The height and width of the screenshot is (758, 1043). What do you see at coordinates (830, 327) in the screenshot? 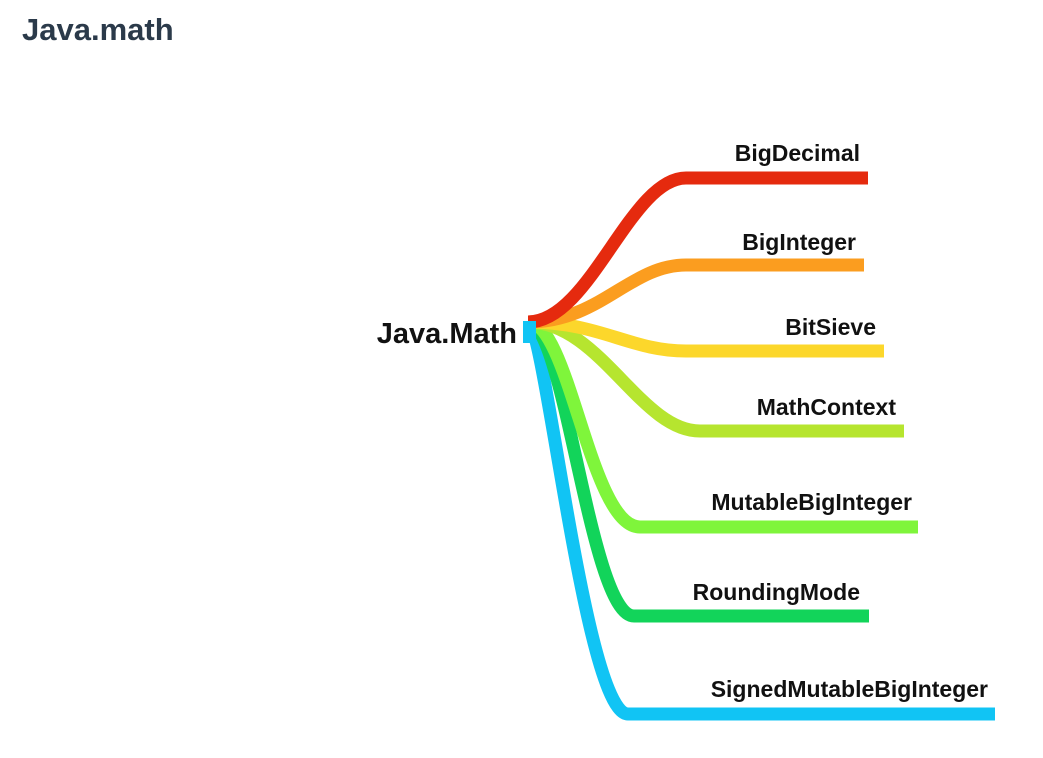
I see `branch-label-bitsieve: BitSieve` at bounding box center [830, 327].